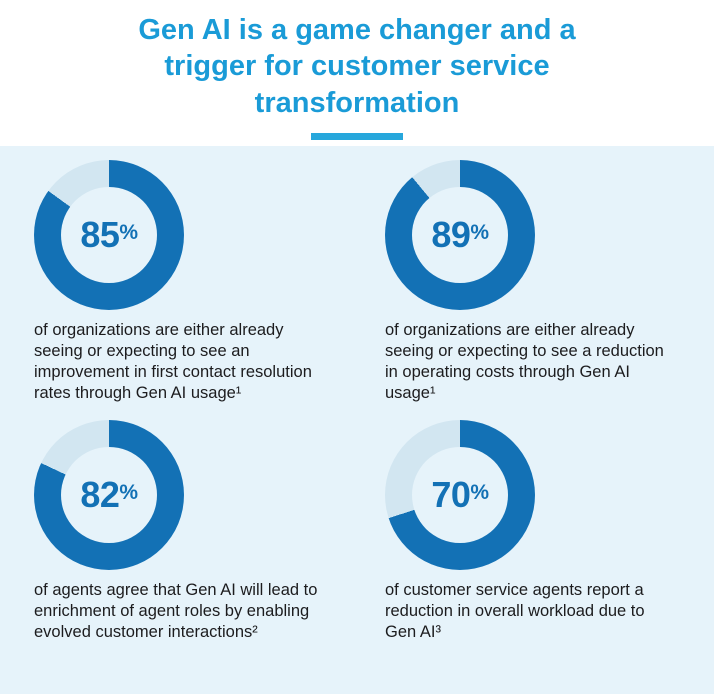 The width and height of the screenshot is (714, 694). I want to click on donut-hole: 82%, so click(109, 495).